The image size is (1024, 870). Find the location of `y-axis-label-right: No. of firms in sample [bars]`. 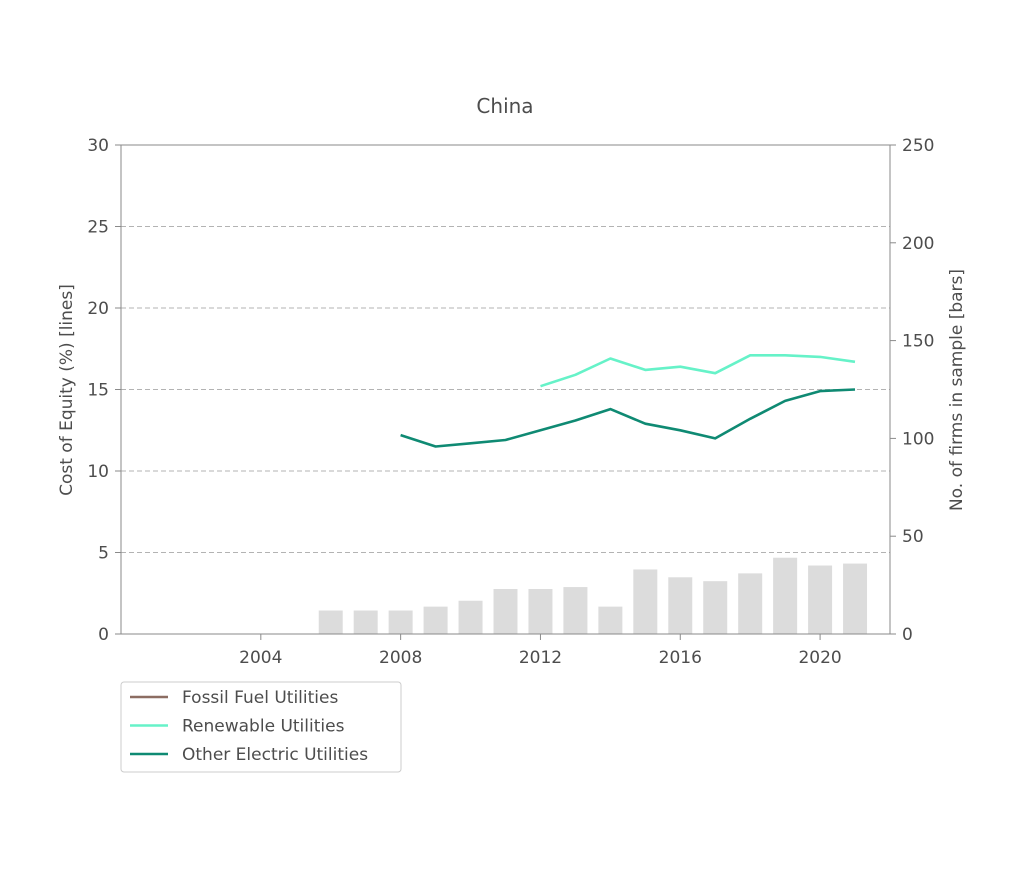

y-axis-label-right: No. of firms in sample [bars] is located at coordinates (957, 390).